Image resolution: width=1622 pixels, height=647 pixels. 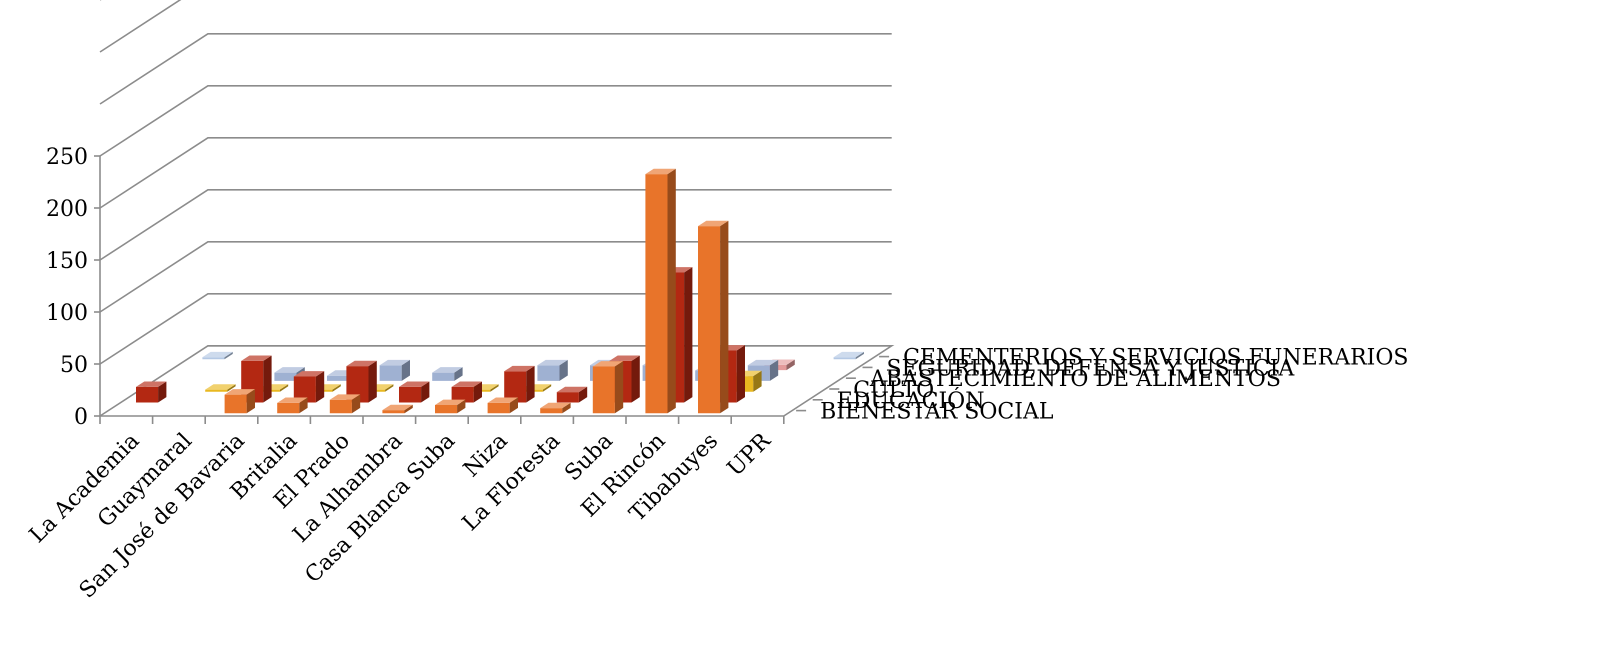 I want to click on series-label: BIENESTAR SOCIAL, so click(x=937, y=412).